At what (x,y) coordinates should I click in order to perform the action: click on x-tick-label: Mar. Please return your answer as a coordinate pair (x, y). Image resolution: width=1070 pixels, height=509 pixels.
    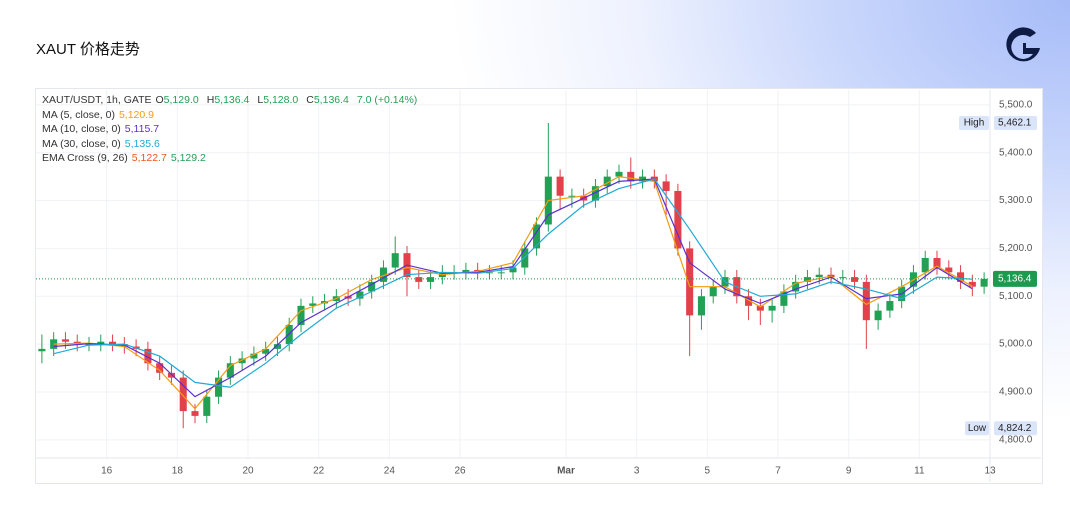
    Looking at the image, I should click on (566, 471).